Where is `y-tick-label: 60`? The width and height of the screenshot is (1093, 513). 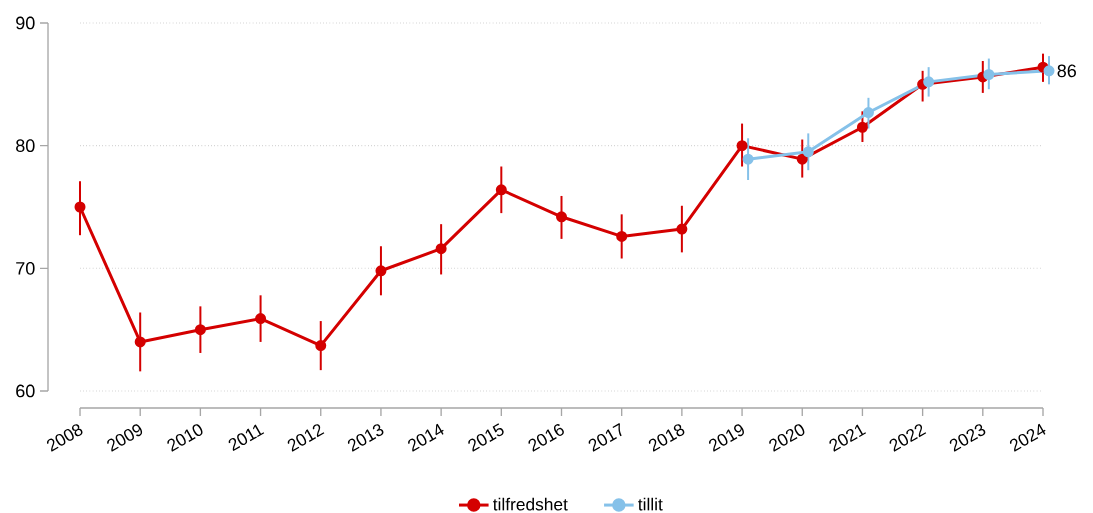
y-tick-label: 60 is located at coordinates (25, 391).